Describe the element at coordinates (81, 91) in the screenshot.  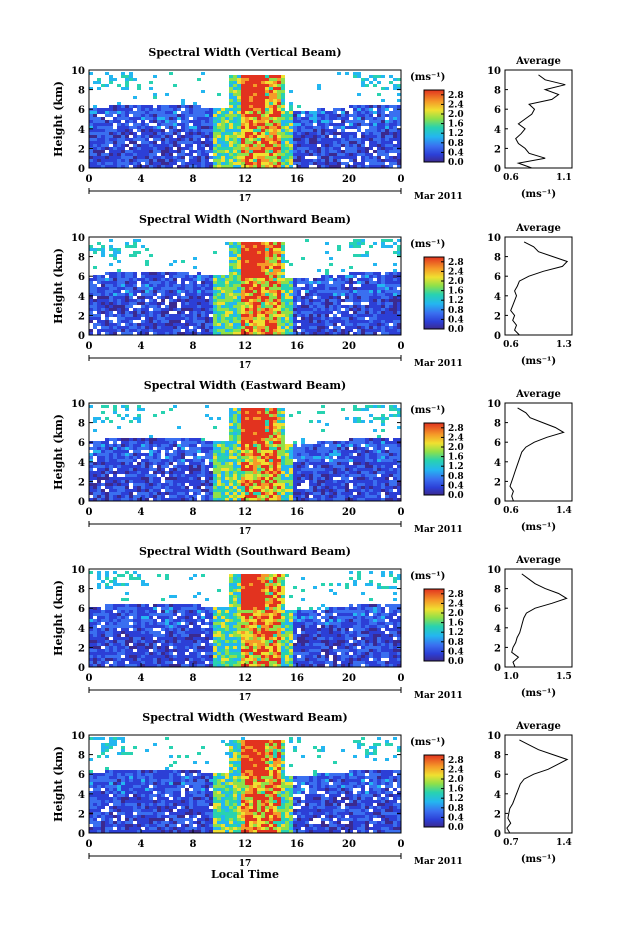
I see `y-tick-label: 8` at that location.